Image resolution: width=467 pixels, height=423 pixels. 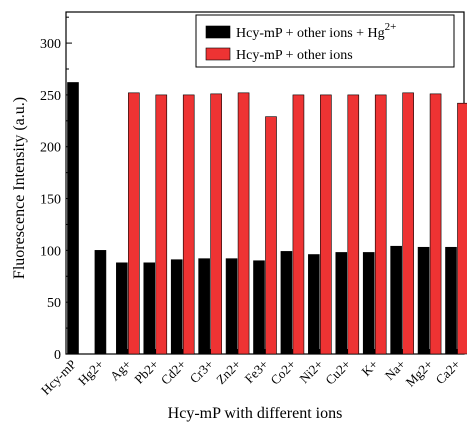 What do you see at coordinates (369, 368) in the screenshot?
I see `x-tick-label: K+` at bounding box center [369, 368].